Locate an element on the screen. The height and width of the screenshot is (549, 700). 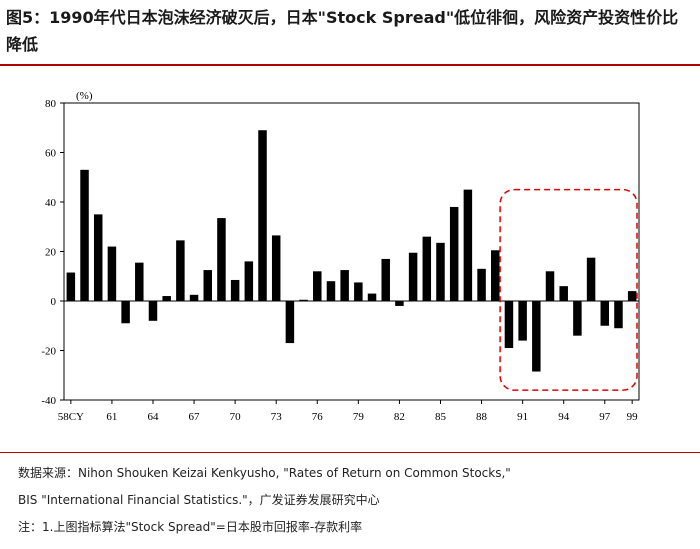
x-tick-label: 99 is located at coordinates (633, 417).